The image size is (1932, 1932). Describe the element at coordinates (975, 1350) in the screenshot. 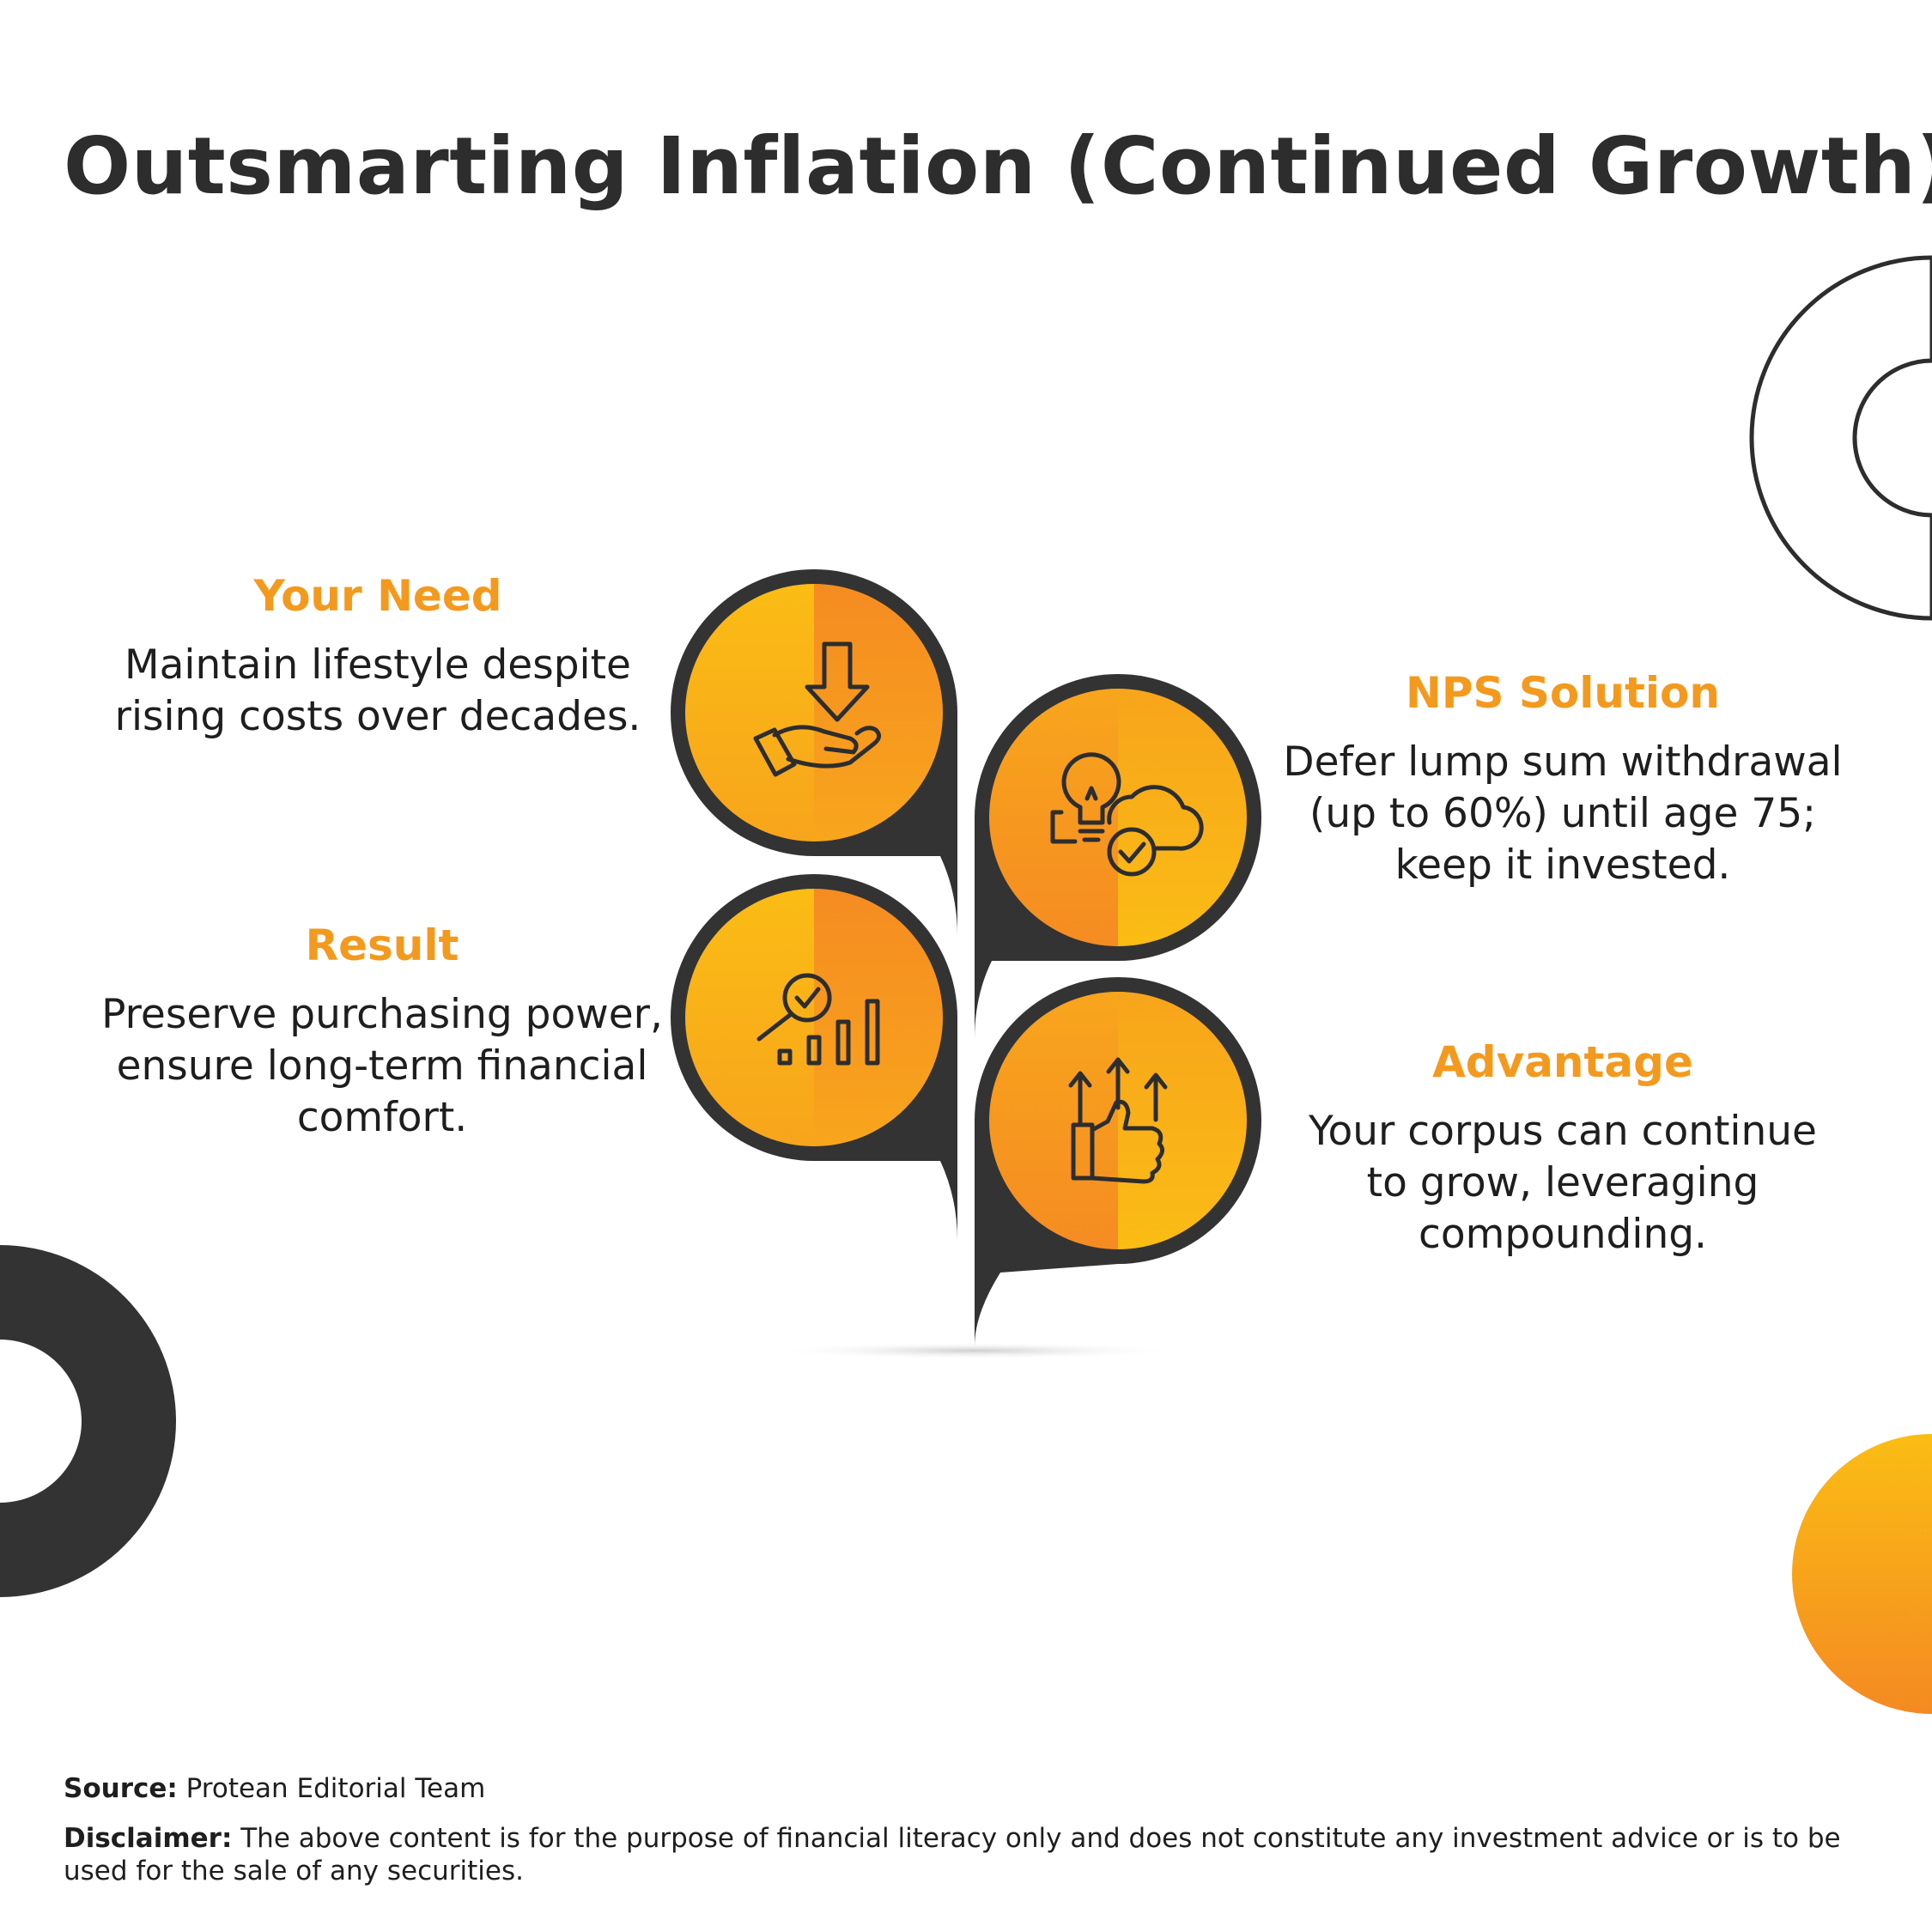

I see `ground-shadow` at that location.